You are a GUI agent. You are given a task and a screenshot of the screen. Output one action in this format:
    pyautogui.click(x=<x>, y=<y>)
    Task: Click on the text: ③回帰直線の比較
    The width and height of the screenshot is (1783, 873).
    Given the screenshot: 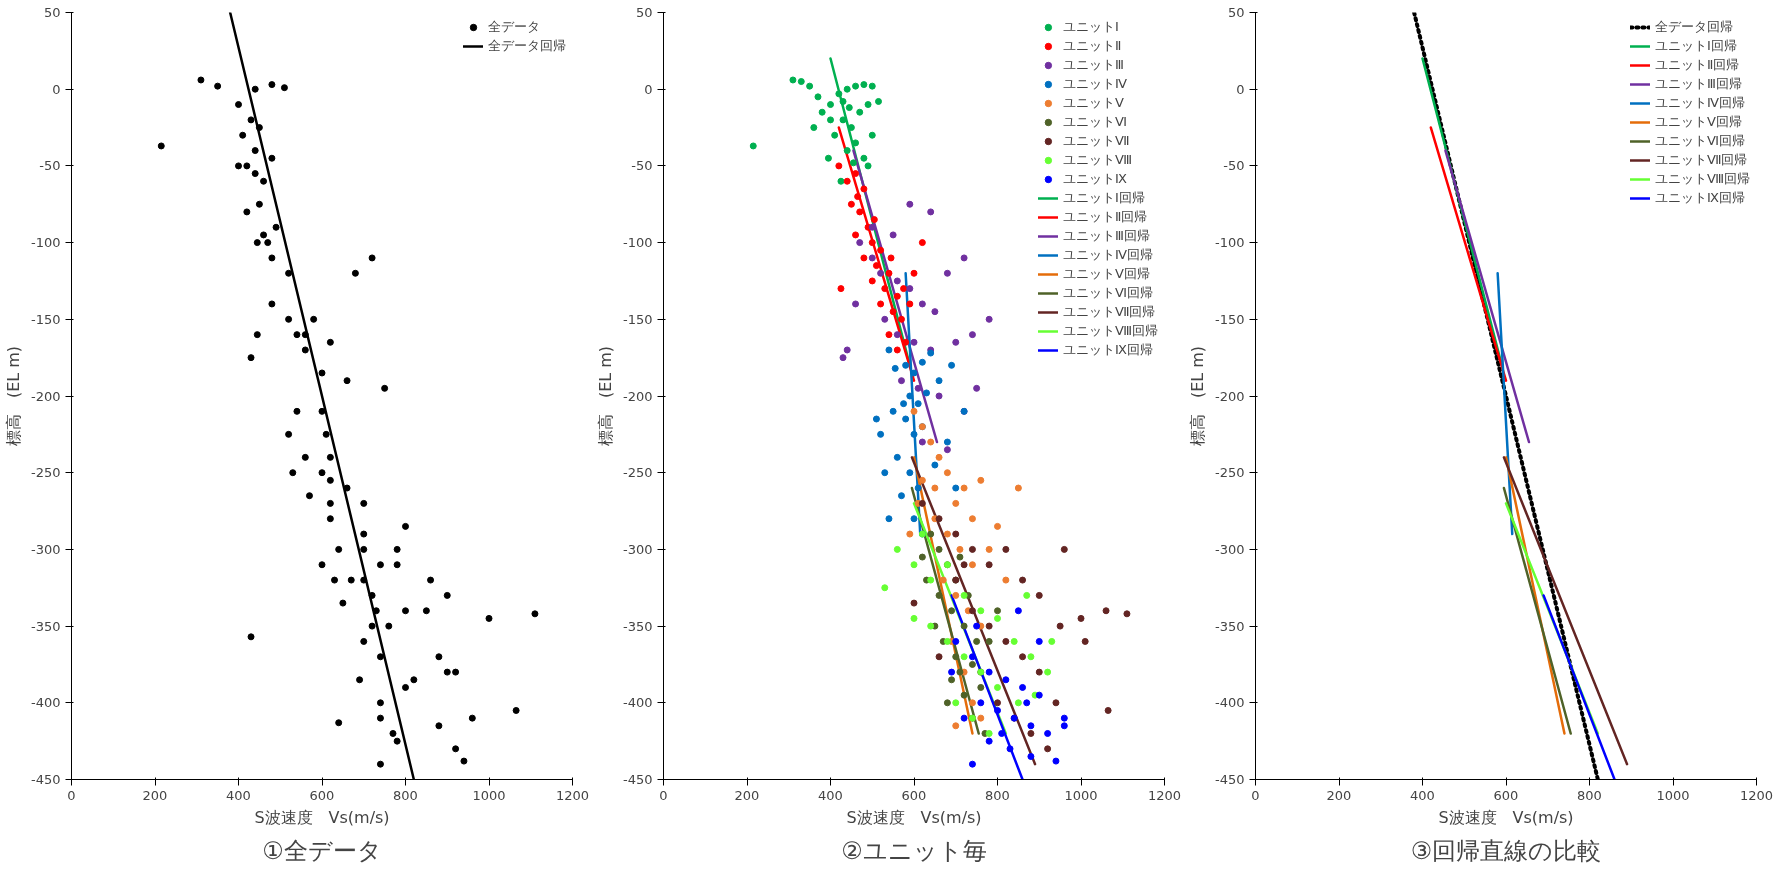 What is the action you would take?
    pyautogui.click(x=1506, y=850)
    